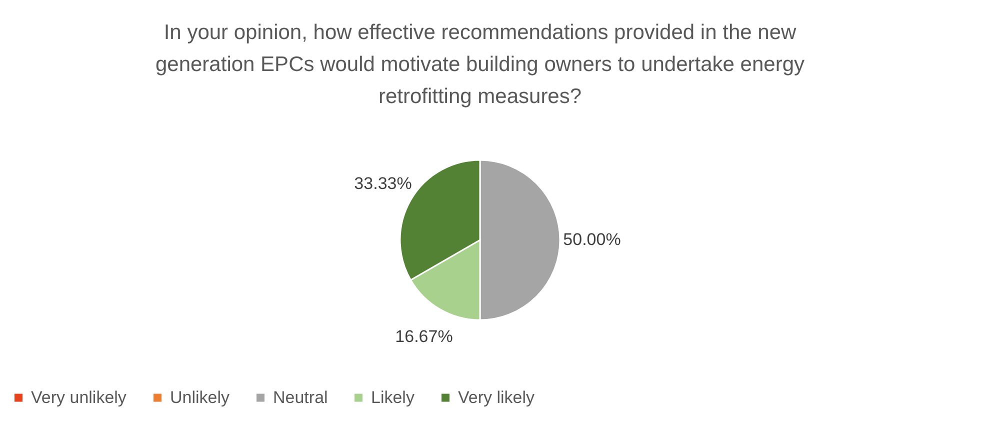  What do you see at coordinates (497, 397) in the screenshot?
I see `legend-label: Very likely` at bounding box center [497, 397].